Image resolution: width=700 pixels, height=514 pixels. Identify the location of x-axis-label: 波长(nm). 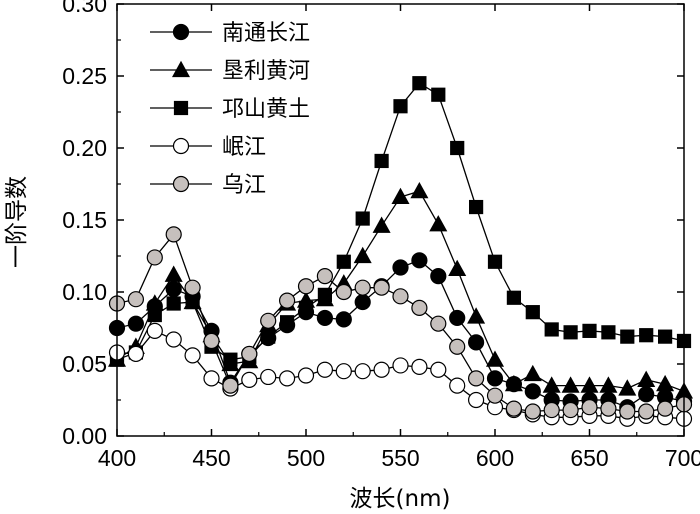
(400, 499).